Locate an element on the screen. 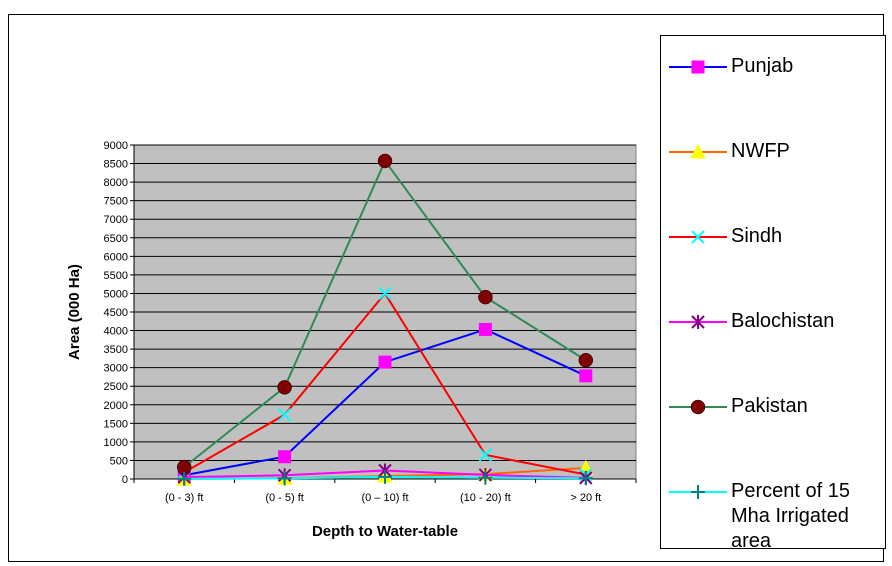  y-tick-label: 1000 is located at coordinates (116, 443).